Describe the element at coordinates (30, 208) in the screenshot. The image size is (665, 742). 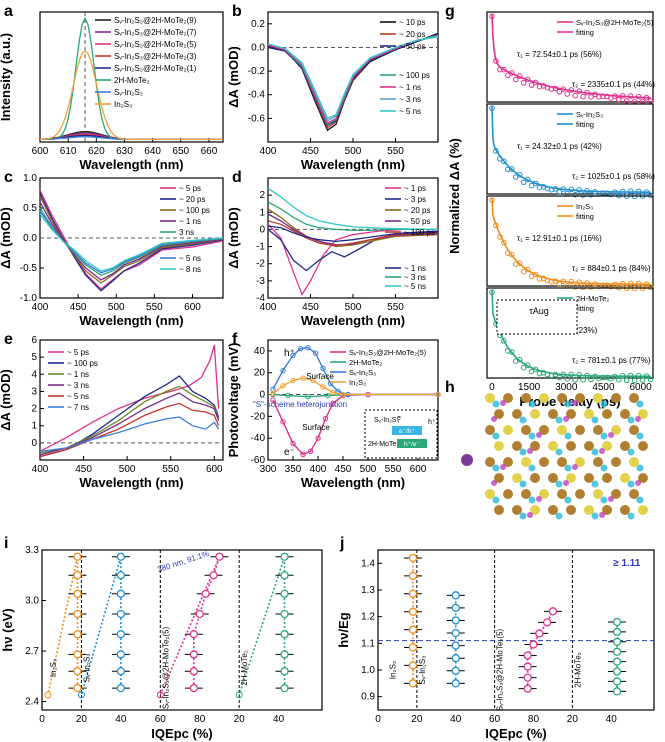
I see `y-tick-label: 0.5` at that location.